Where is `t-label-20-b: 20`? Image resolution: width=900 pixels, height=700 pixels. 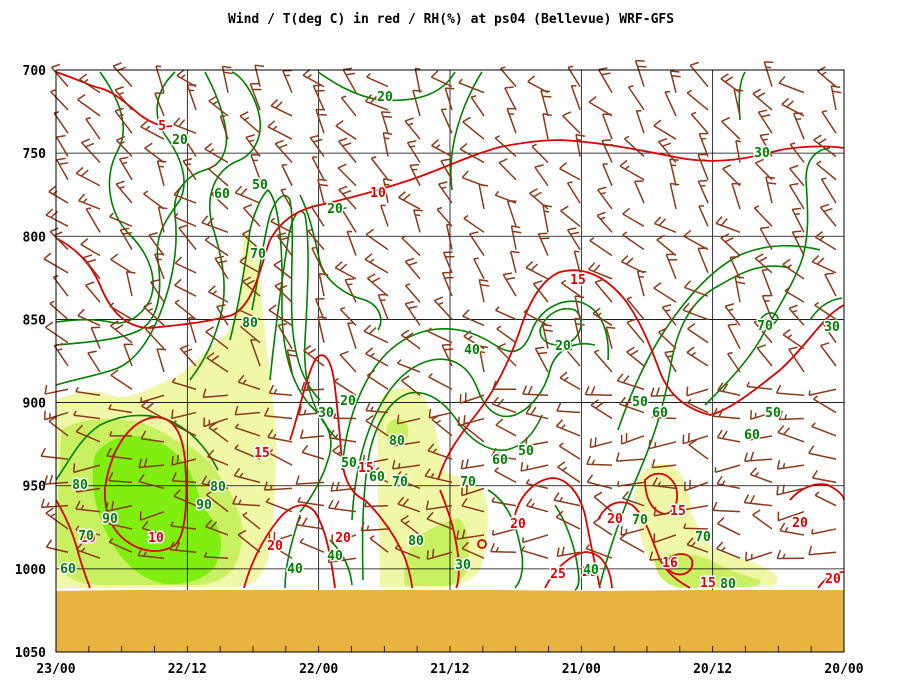 t-label-20-b: 20 is located at coordinates (275, 546).